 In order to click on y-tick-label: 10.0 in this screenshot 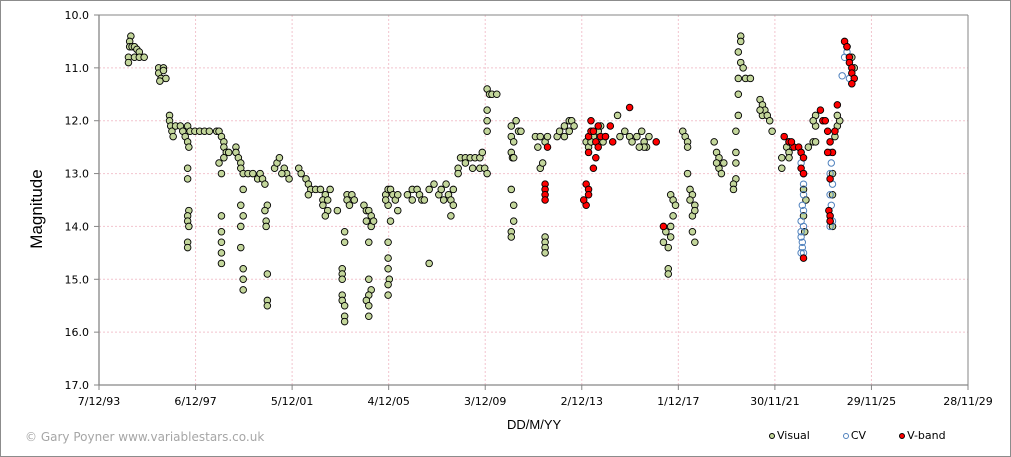, I will do `click(77, 15)`.